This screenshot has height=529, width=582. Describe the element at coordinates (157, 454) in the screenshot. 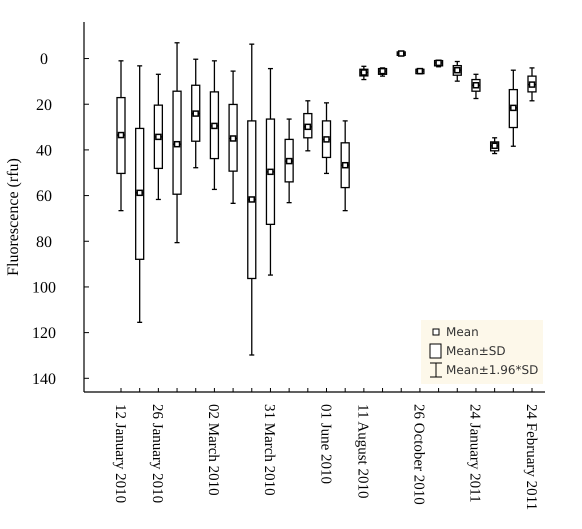

I see `x-tick-label: 26 January 2010` at that location.